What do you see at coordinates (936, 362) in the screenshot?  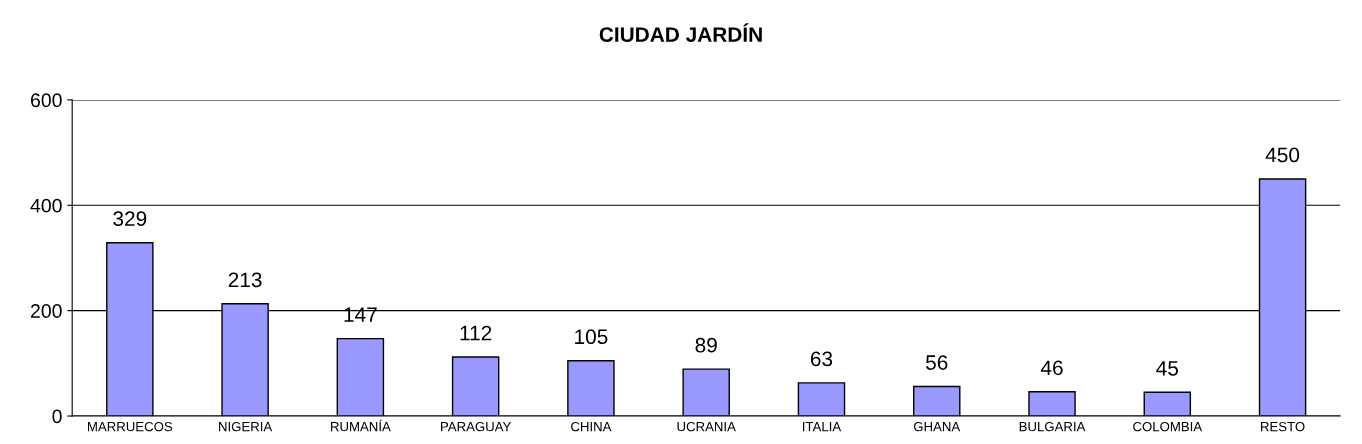 I see `data-label: 56` at bounding box center [936, 362].